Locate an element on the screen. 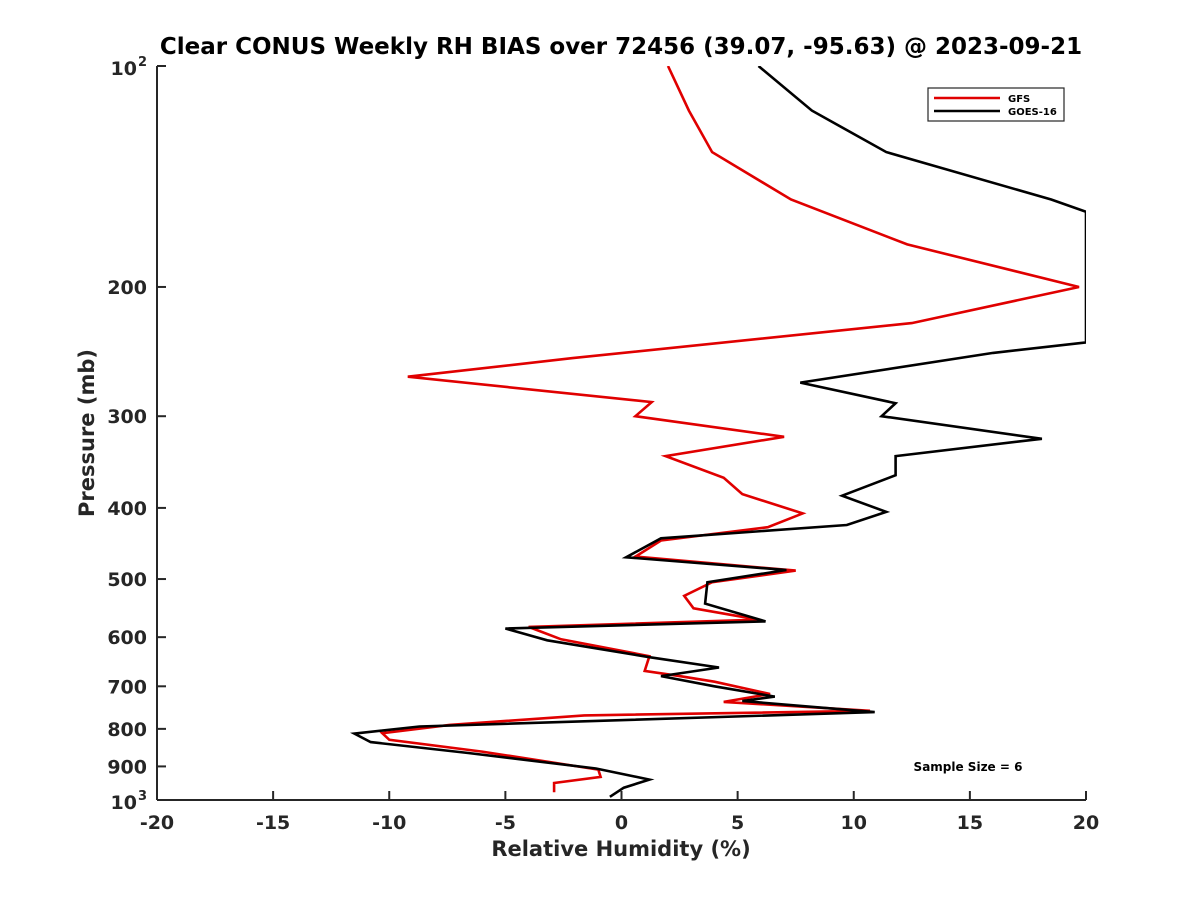 The image size is (1200, 900). x-axis-label: Relative Humidity (%) is located at coordinates (620, 849).